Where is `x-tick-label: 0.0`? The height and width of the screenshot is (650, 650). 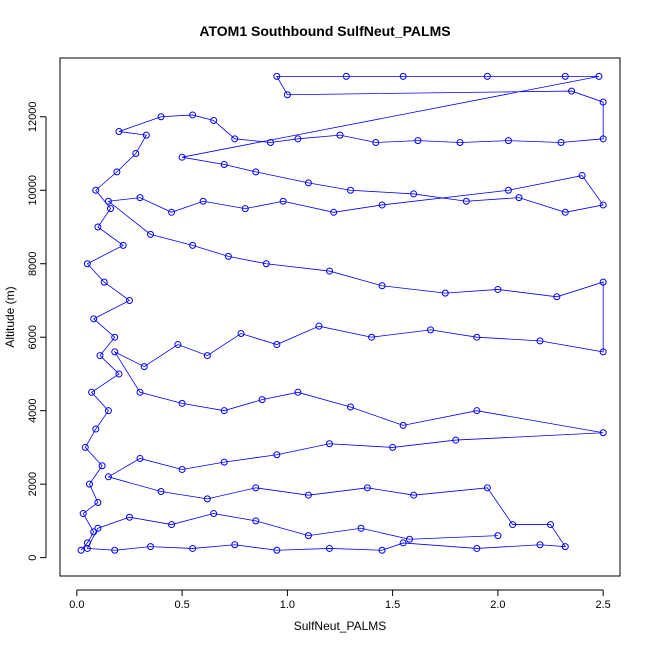 x-tick-label: 0.0 is located at coordinates (76, 605).